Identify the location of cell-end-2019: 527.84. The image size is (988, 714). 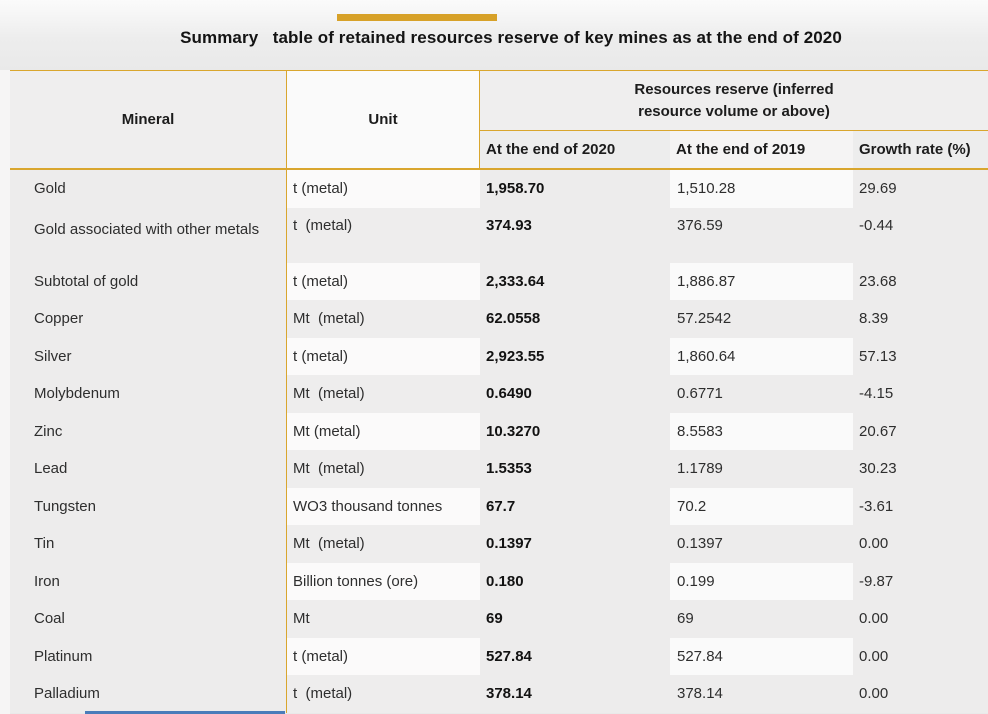
(761, 656).